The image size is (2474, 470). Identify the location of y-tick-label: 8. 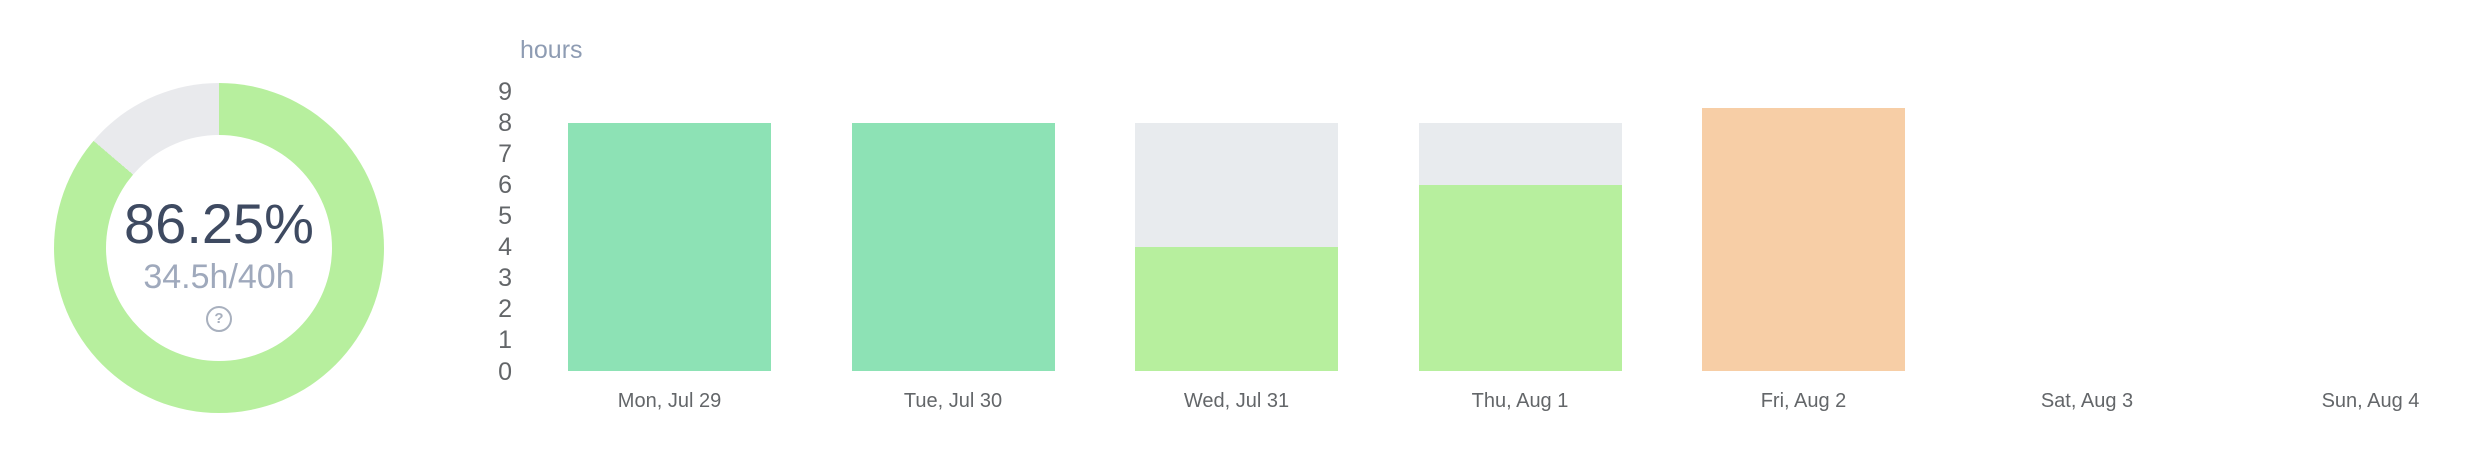
(505, 123).